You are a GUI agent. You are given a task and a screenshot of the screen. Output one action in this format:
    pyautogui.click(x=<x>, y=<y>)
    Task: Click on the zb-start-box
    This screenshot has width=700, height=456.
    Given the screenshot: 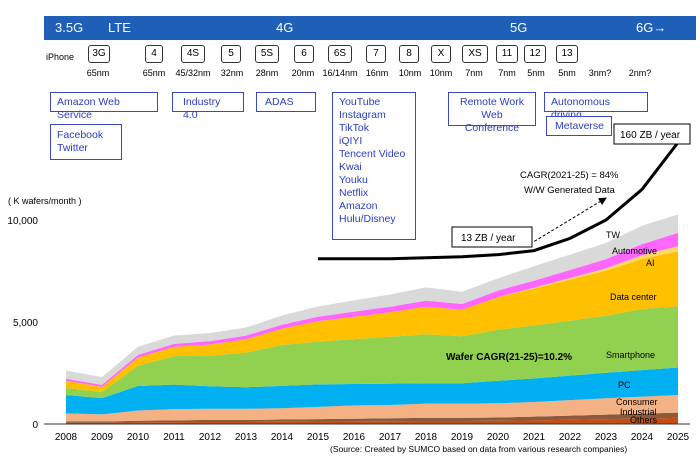 What is the action you would take?
    pyautogui.click(x=492, y=237)
    